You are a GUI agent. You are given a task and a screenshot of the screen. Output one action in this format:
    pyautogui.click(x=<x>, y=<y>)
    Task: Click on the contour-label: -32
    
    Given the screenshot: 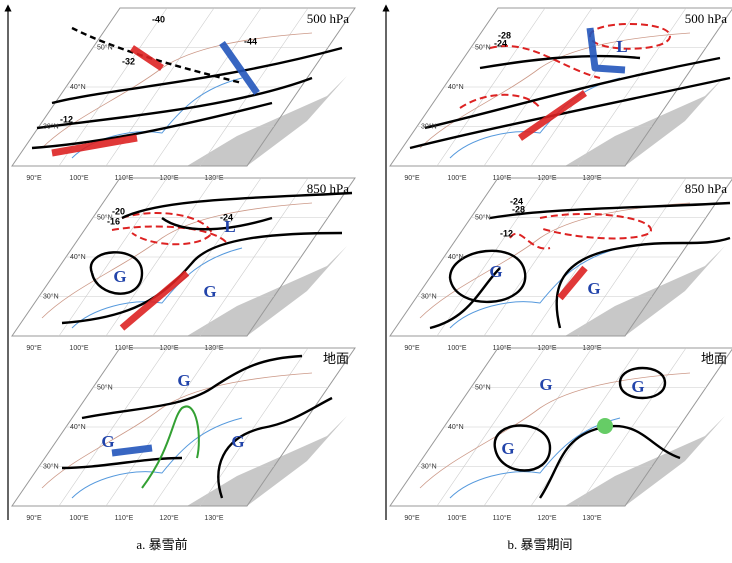 What is the action you would take?
    pyautogui.click(x=128, y=61)
    